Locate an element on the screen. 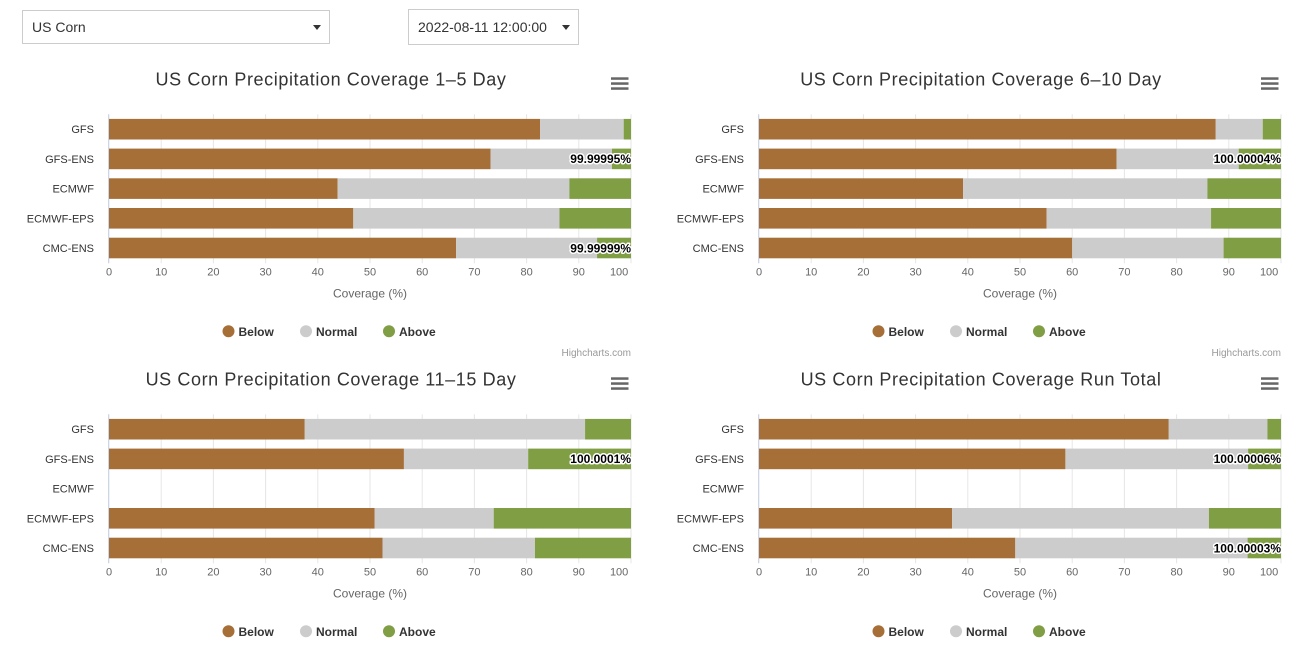  svg-text:US Corn Precipitation Coverage: US Corn Precipitation Coverage 6–10 Day is located at coordinates (981, 80).